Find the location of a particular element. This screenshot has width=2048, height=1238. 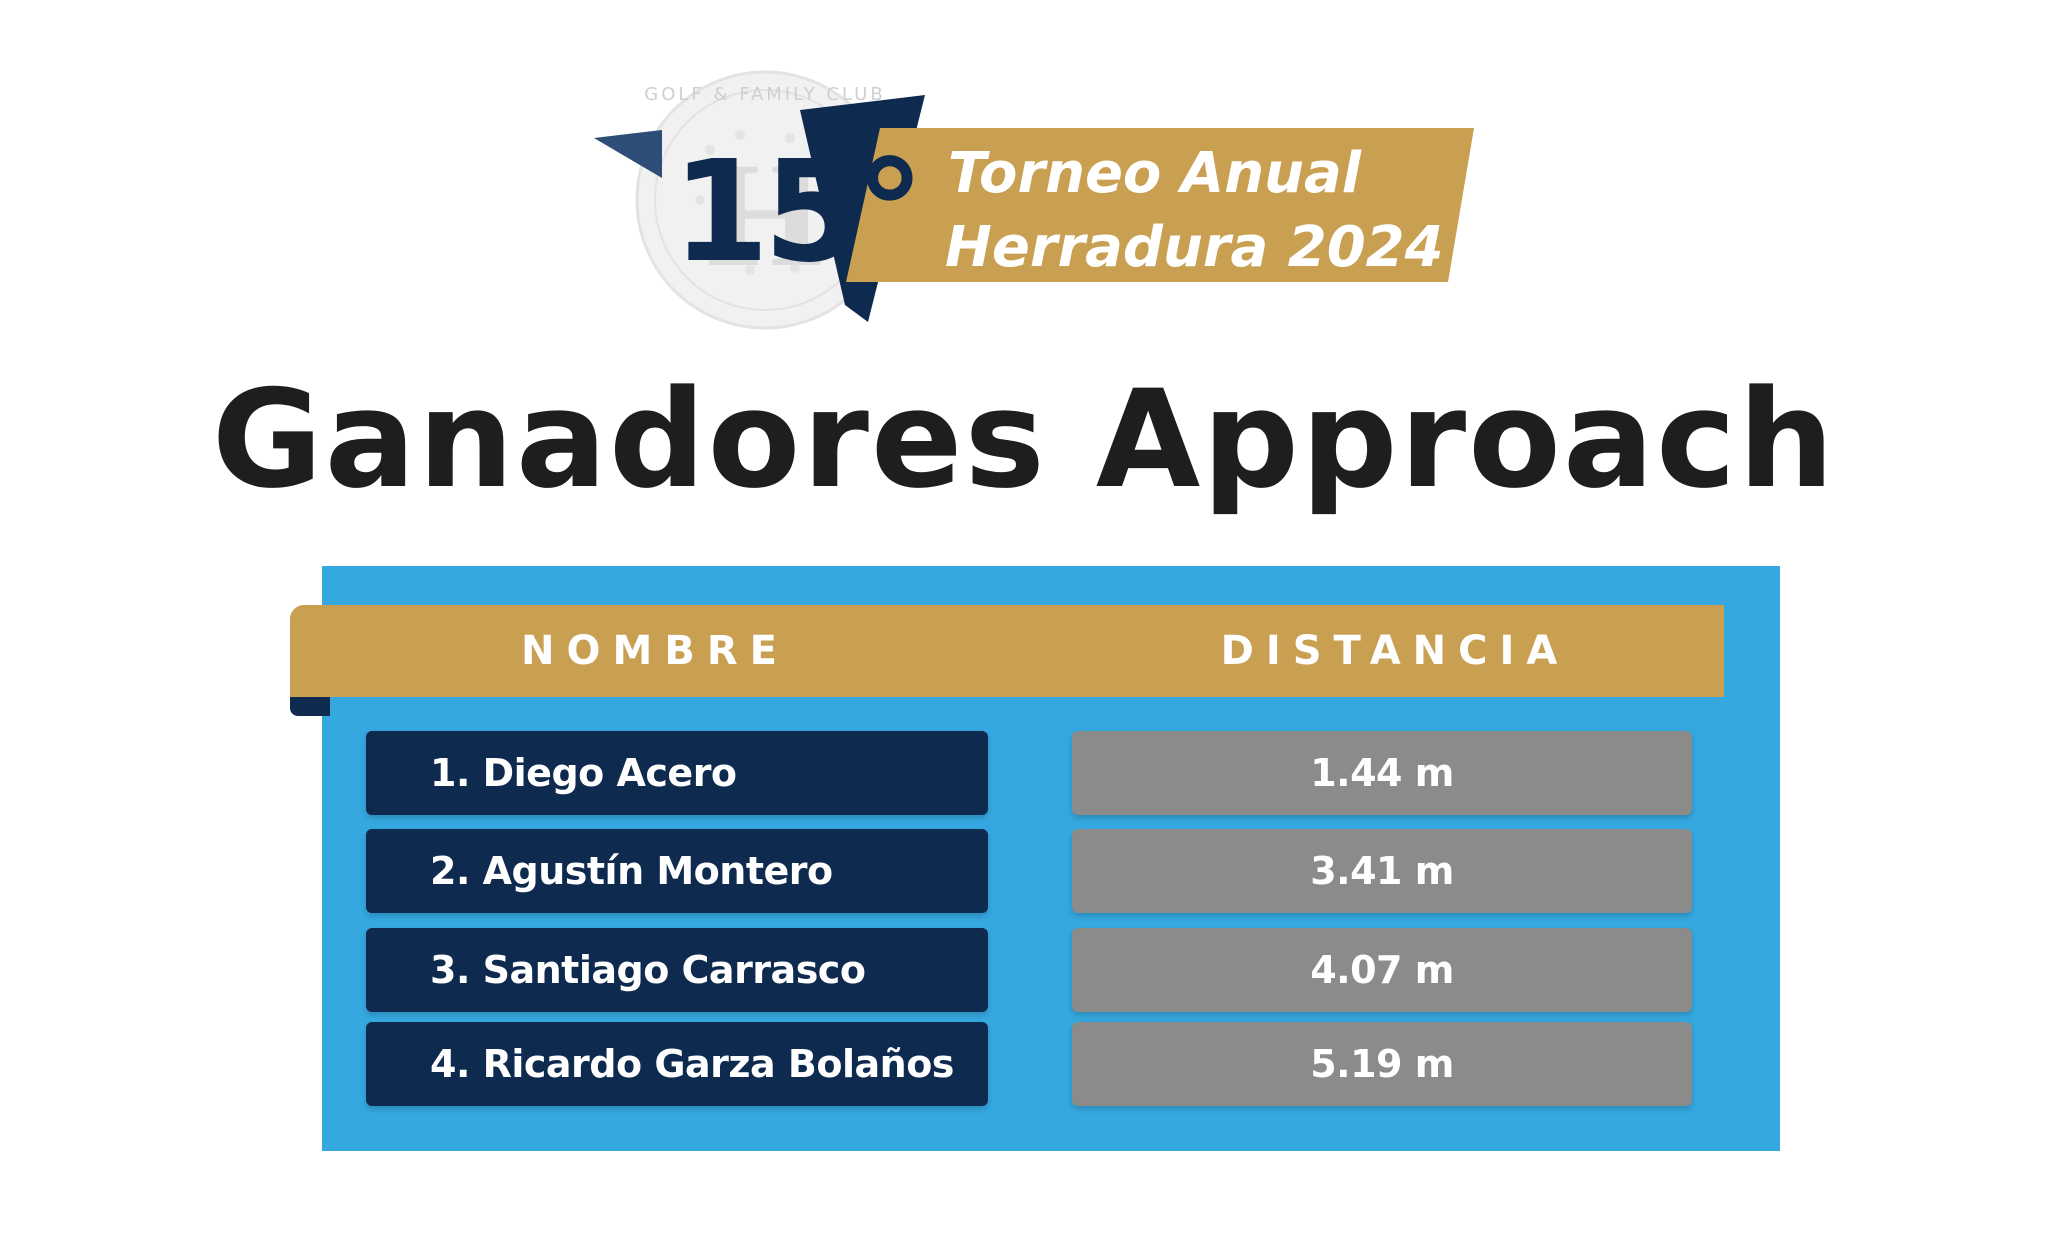

gold-banner is located at coordinates (1160, 205).